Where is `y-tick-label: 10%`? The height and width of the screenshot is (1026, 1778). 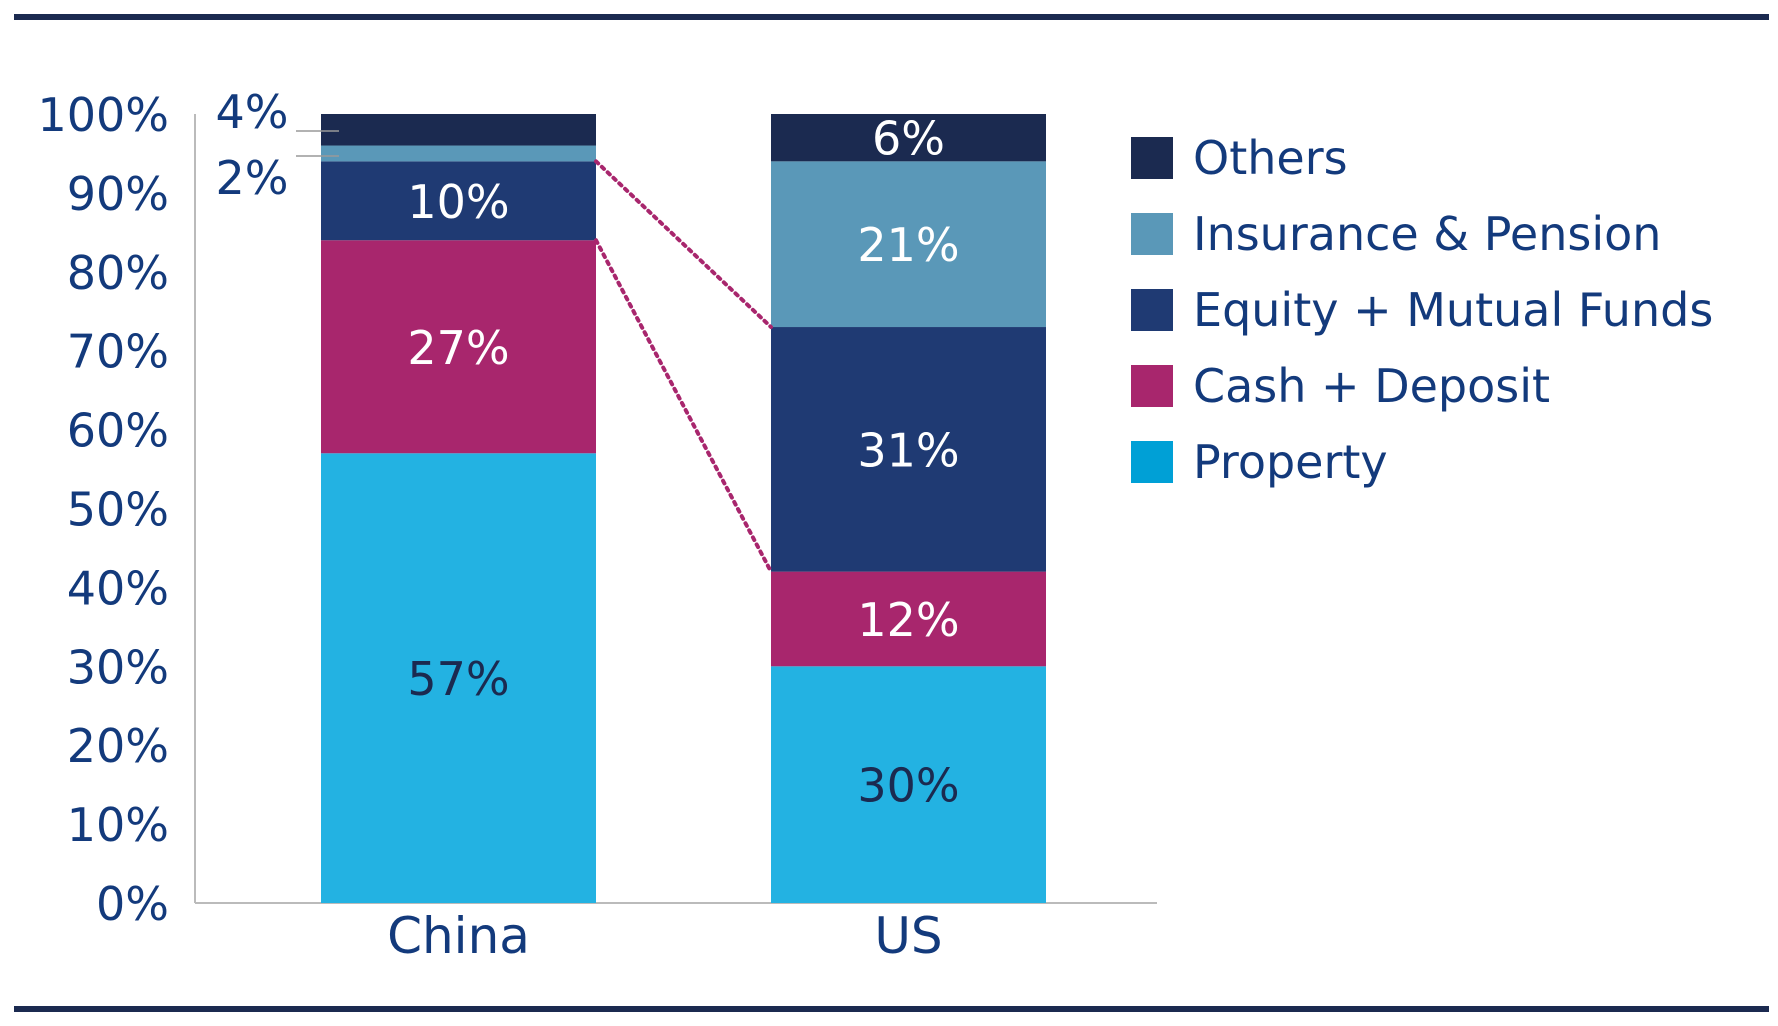 y-tick-label: 10% is located at coordinates (118, 825).